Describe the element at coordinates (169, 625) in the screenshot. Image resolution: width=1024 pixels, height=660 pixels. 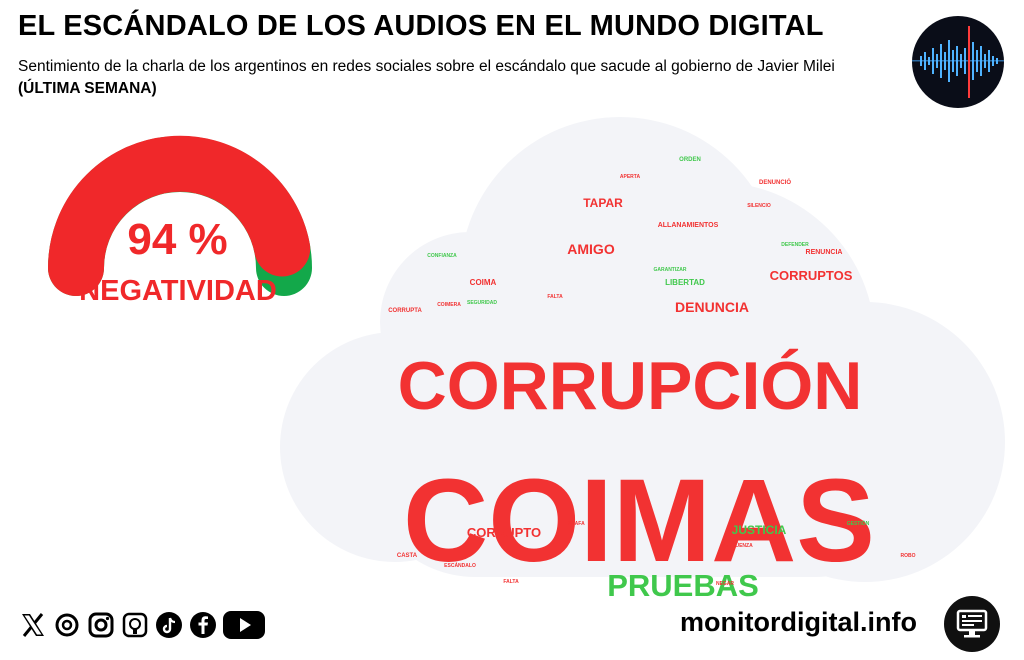
I see `tiktok-icon` at that location.